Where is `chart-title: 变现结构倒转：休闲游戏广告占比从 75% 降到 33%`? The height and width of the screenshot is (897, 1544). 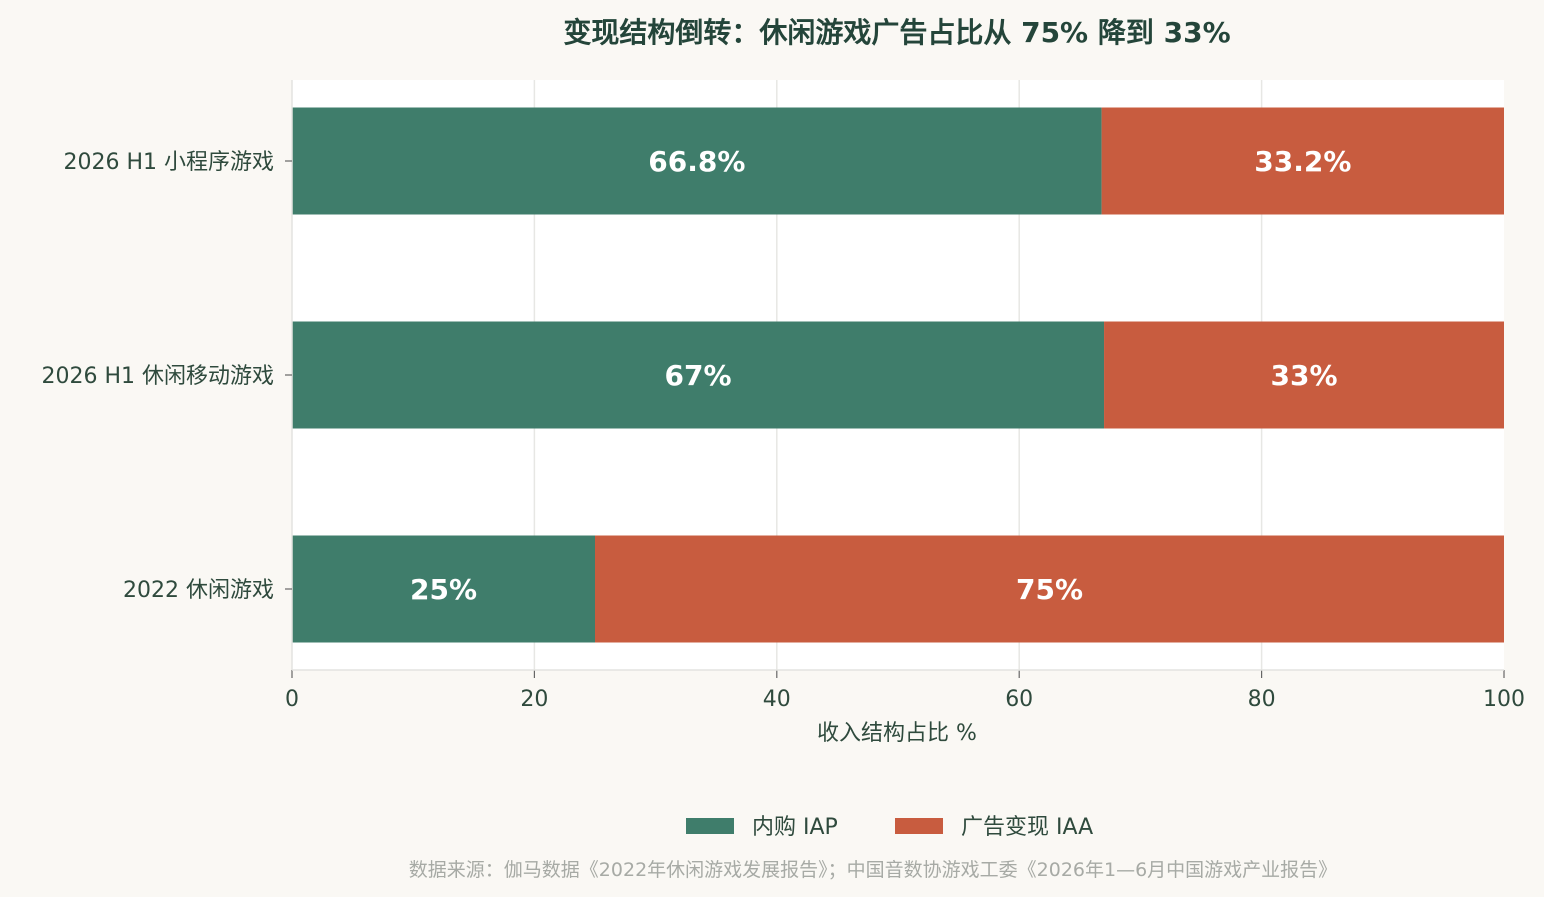 chart-title: 变现结构倒转：休闲游戏广告占比从 75% 降到 33% is located at coordinates (896, 32).